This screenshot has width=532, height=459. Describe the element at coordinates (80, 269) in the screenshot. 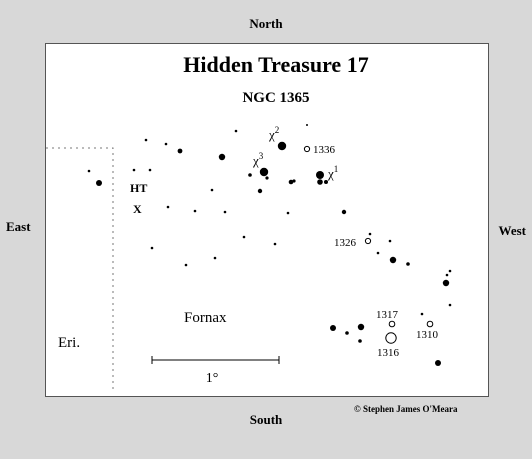

I see `constellation-boundary` at that location.